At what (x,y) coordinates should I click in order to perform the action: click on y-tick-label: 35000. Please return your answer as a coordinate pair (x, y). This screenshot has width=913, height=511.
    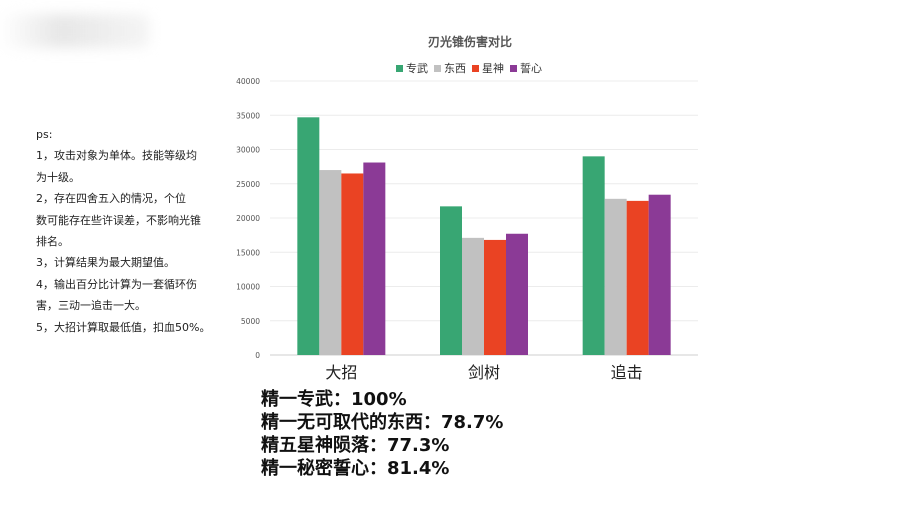
    Looking at the image, I should click on (248, 115).